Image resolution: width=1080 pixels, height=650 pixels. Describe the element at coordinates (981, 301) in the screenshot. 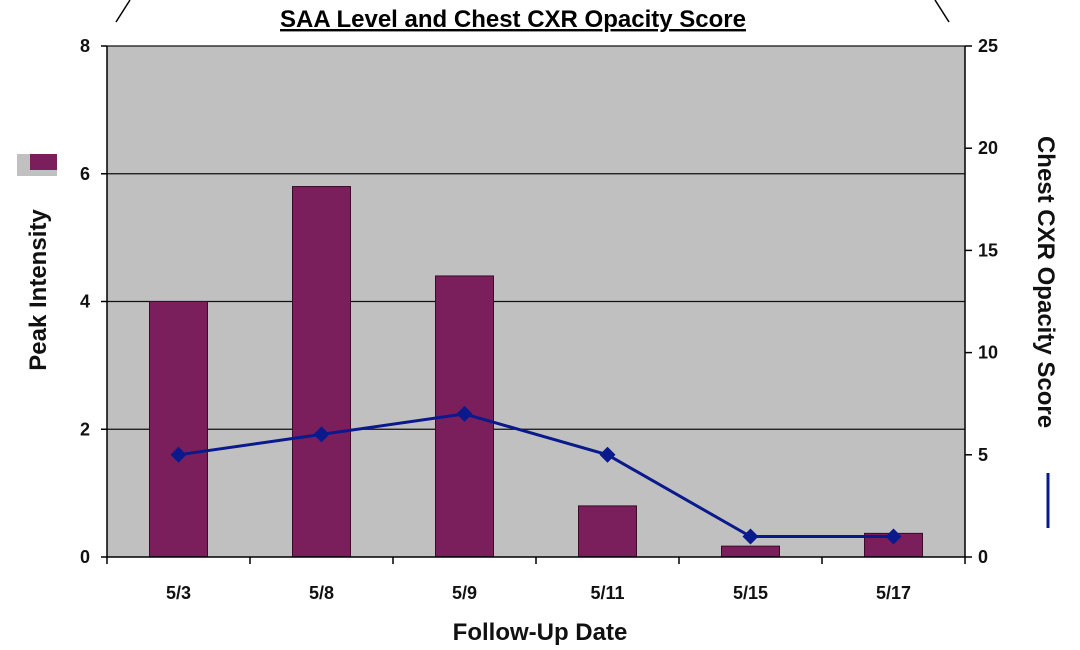

I see `right-axis: 0 5 10 15 20 25` at that location.